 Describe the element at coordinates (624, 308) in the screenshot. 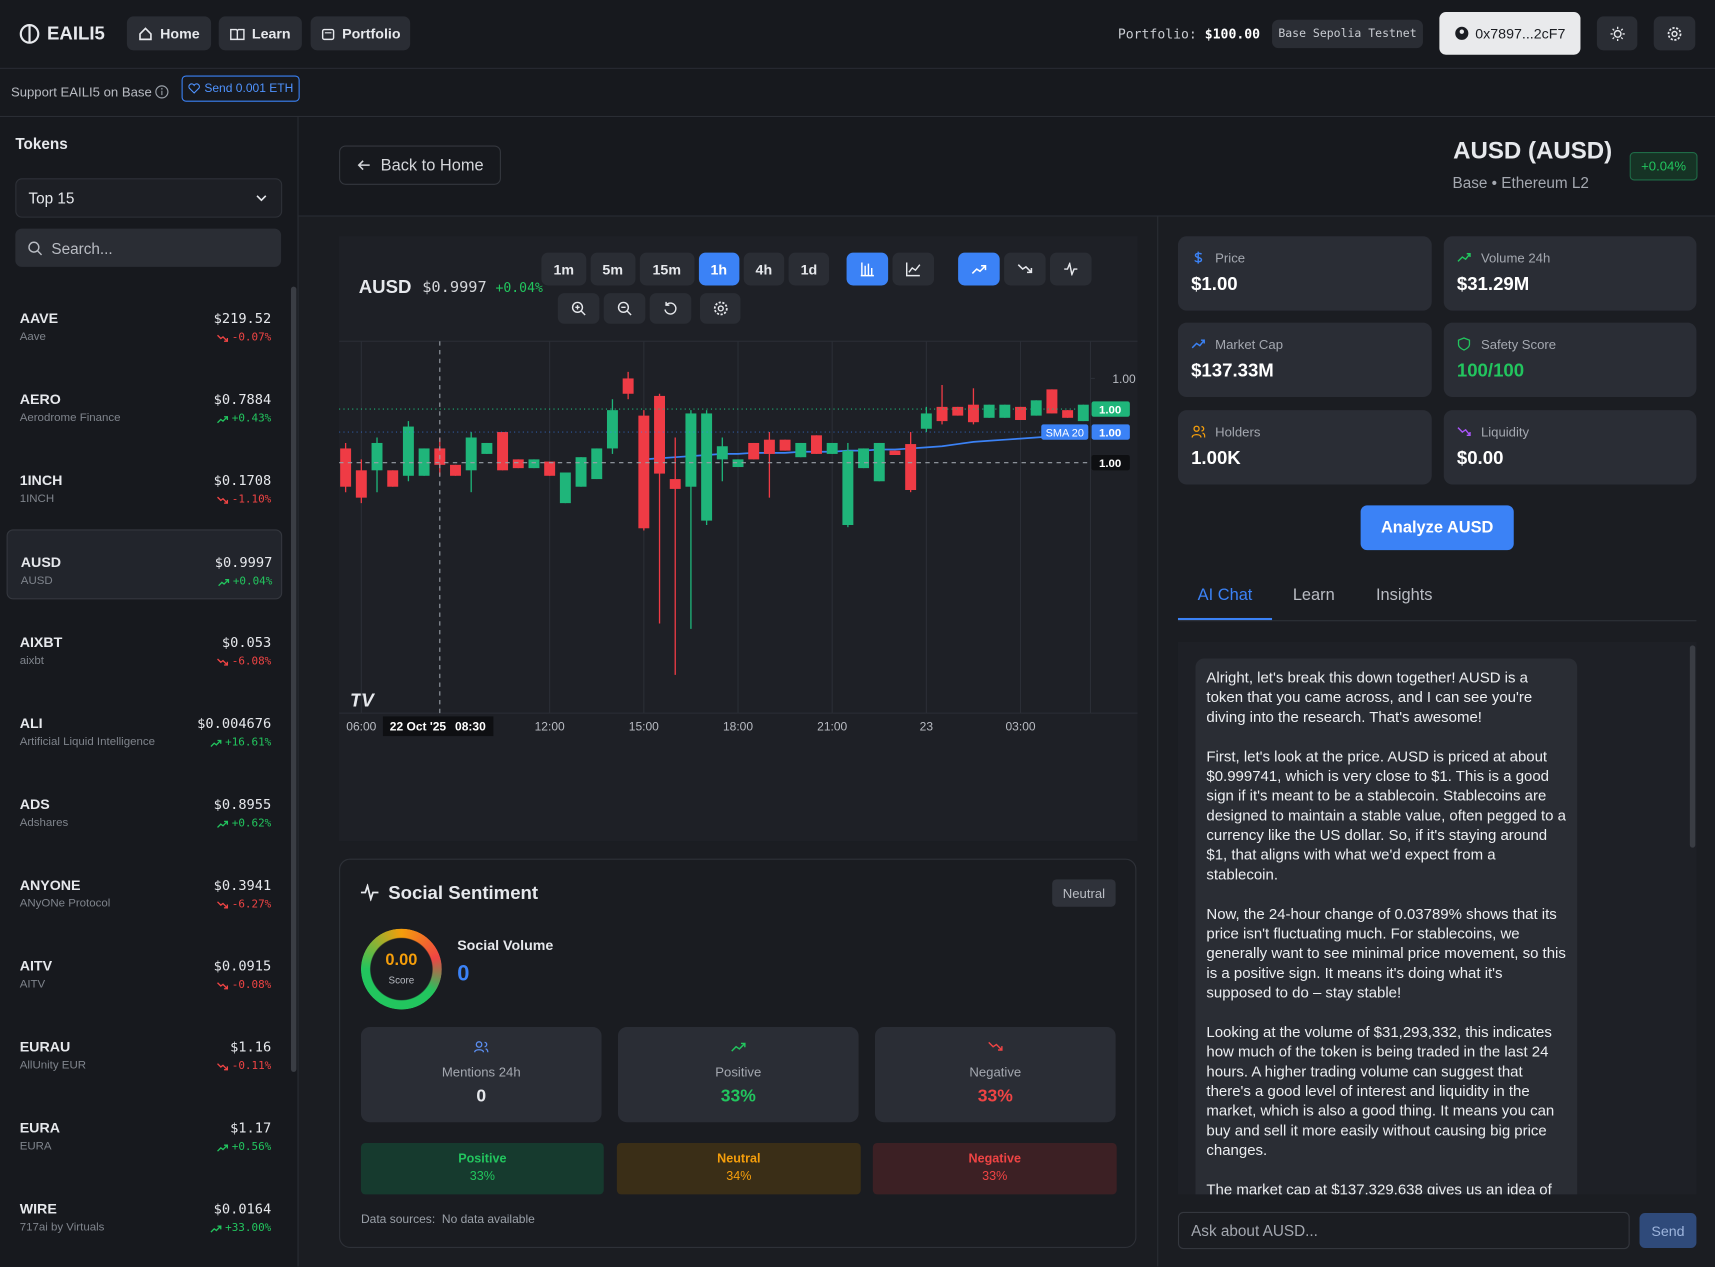

I see `zoom-out` at that location.